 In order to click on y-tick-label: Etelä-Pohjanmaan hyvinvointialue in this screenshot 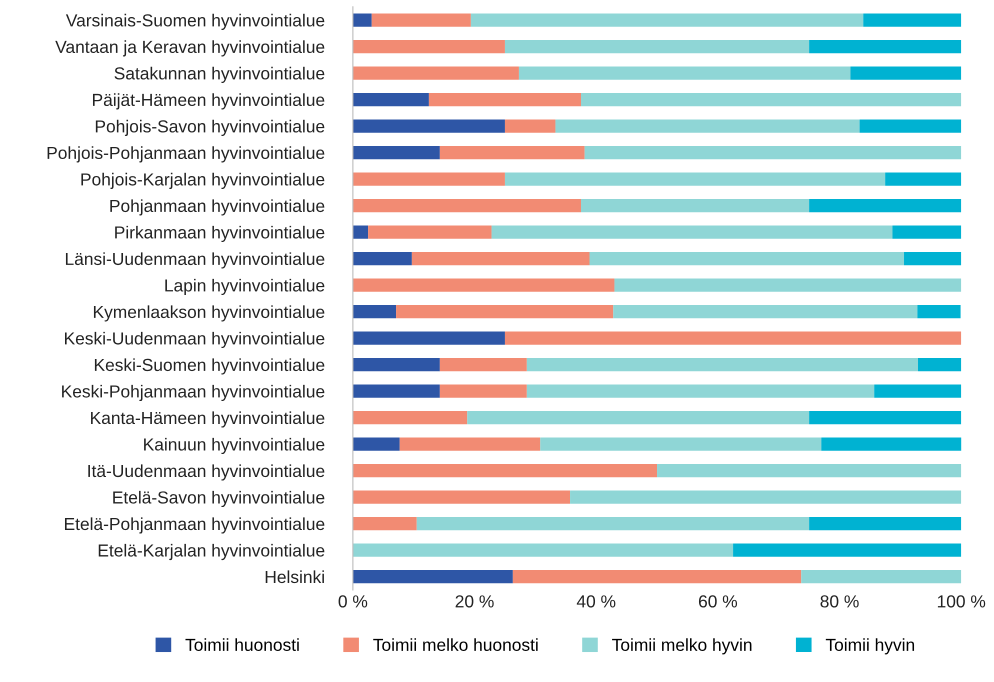, I will do `click(194, 525)`.